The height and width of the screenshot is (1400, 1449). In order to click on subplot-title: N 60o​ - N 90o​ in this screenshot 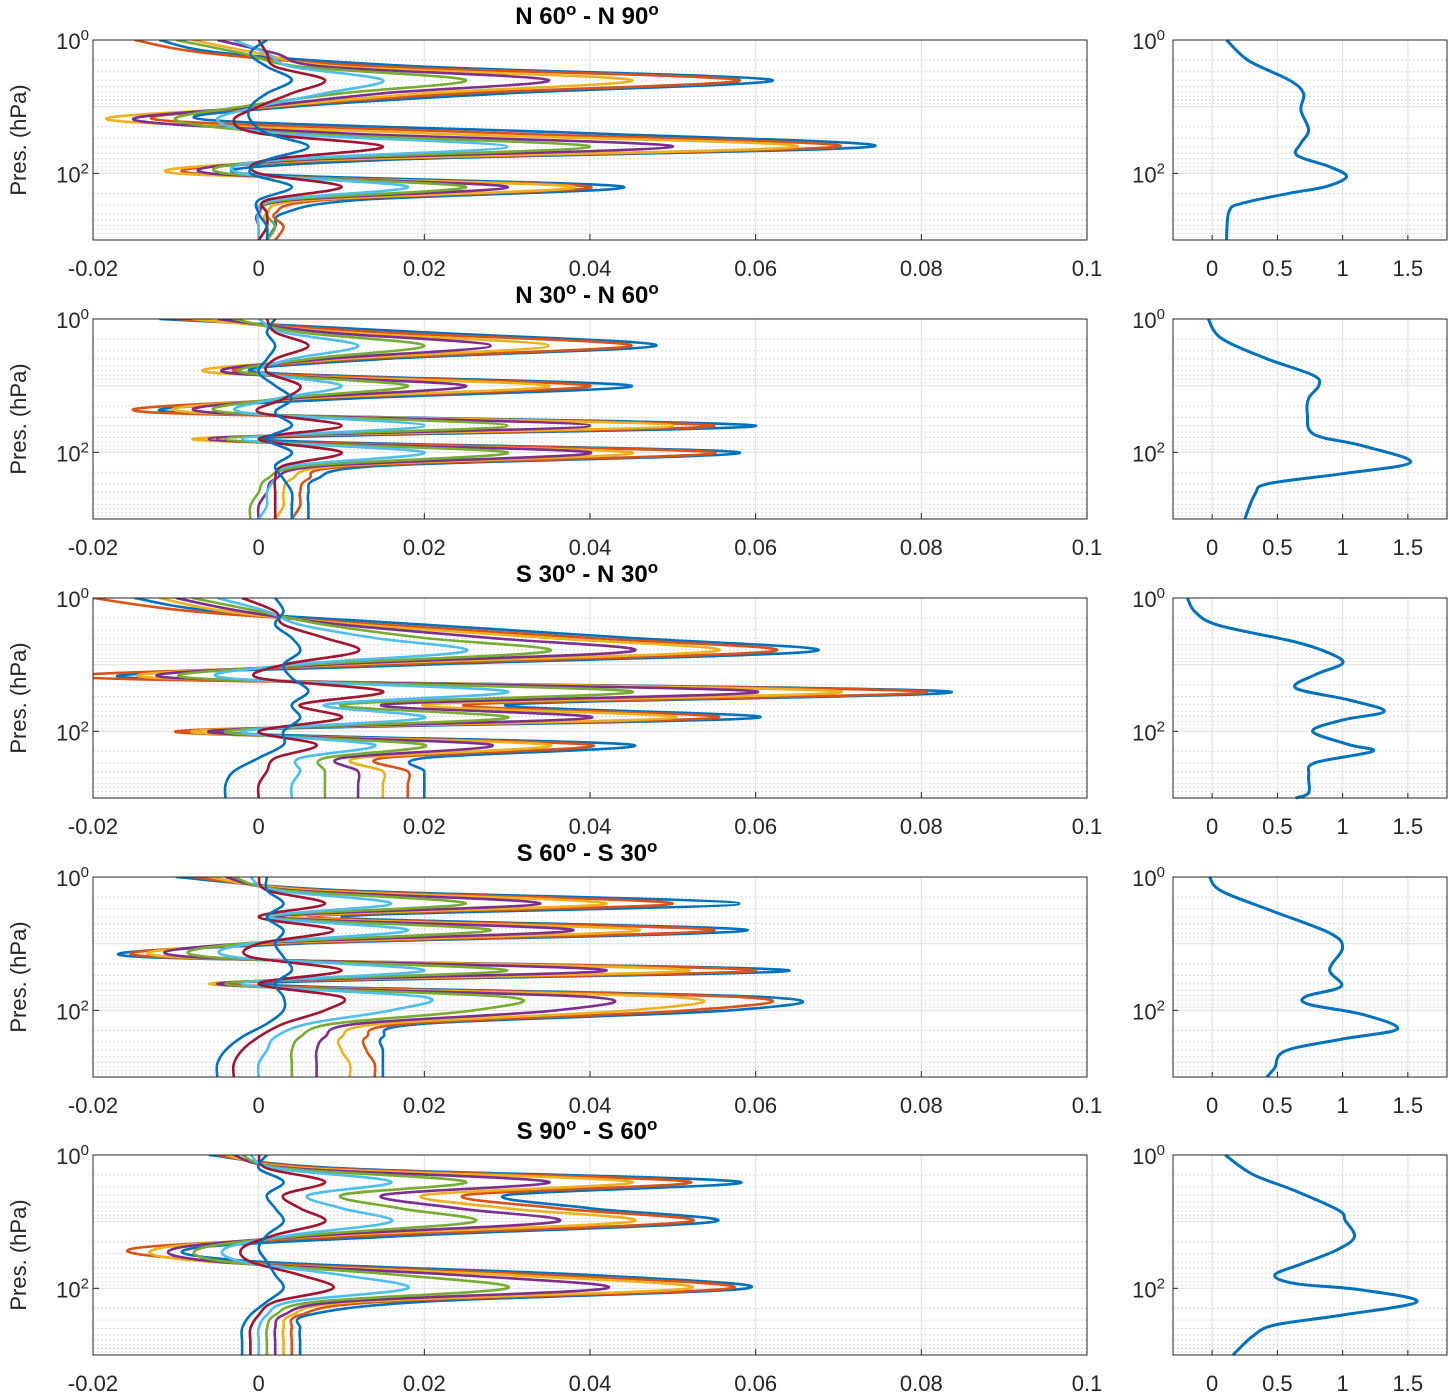, I will do `click(587, 15)`.